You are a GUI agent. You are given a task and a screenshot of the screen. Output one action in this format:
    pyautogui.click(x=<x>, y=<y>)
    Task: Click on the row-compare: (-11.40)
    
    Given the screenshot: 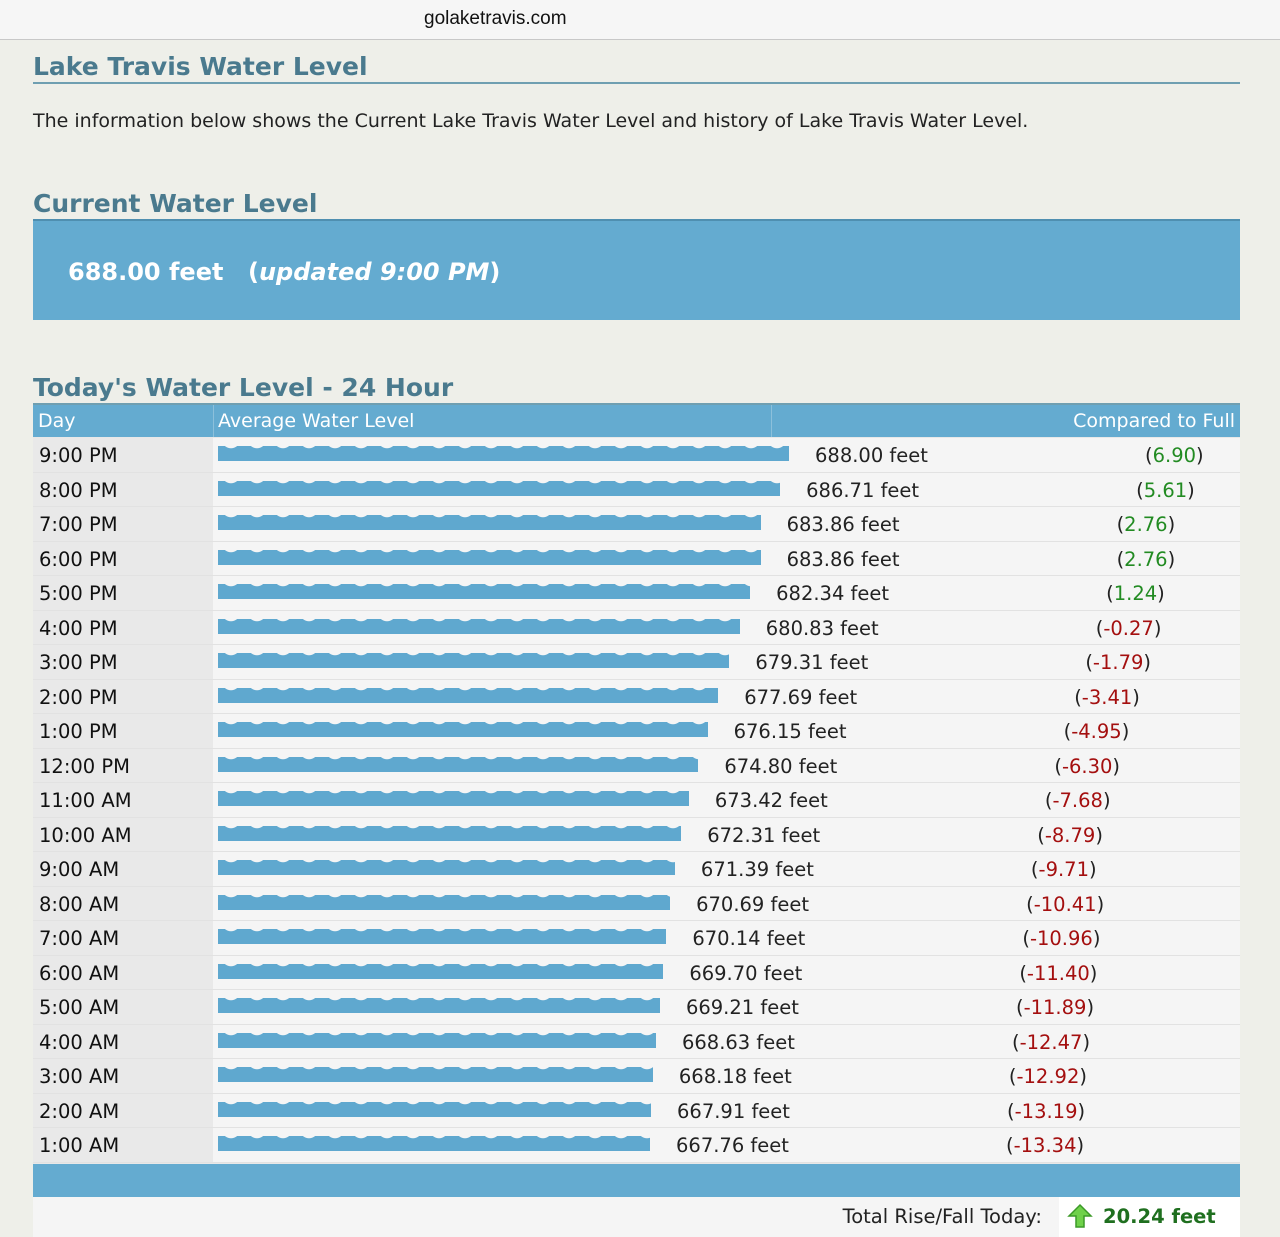 What is the action you would take?
    pyautogui.click(x=1058, y=973)
    